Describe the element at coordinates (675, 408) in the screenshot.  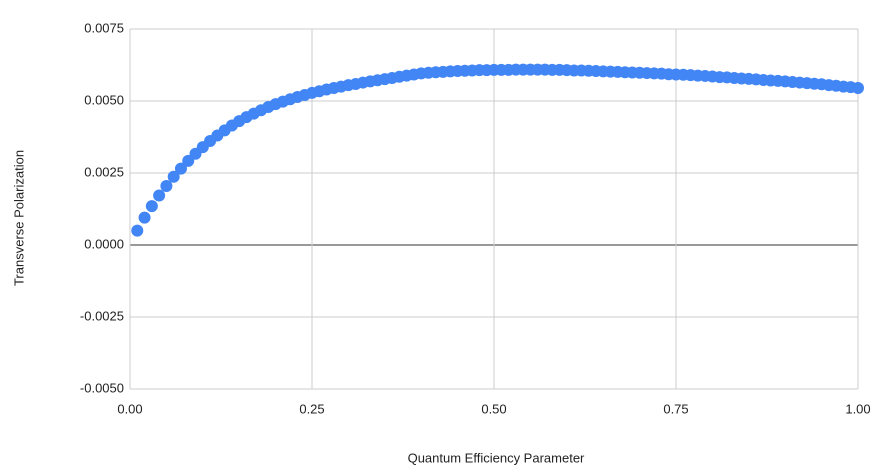
I see `x-tick-label: 0.75` at that location.